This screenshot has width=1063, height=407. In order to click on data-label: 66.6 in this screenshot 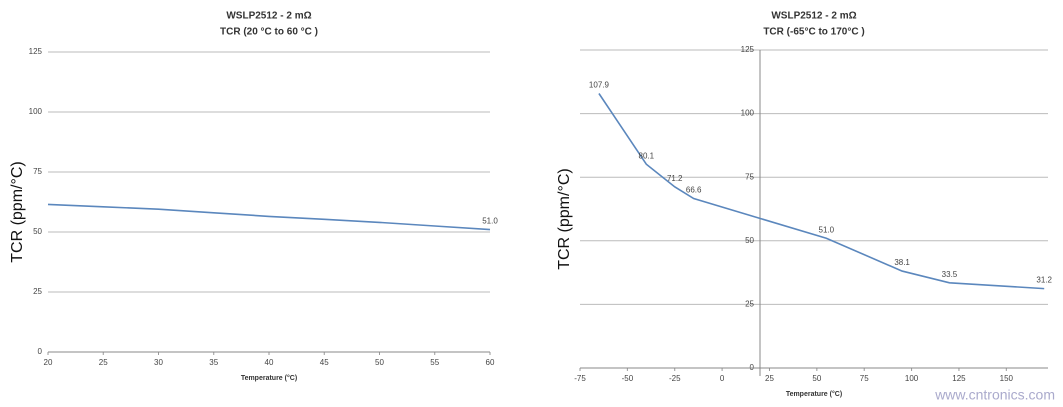, I will do `click(694, 190)`.